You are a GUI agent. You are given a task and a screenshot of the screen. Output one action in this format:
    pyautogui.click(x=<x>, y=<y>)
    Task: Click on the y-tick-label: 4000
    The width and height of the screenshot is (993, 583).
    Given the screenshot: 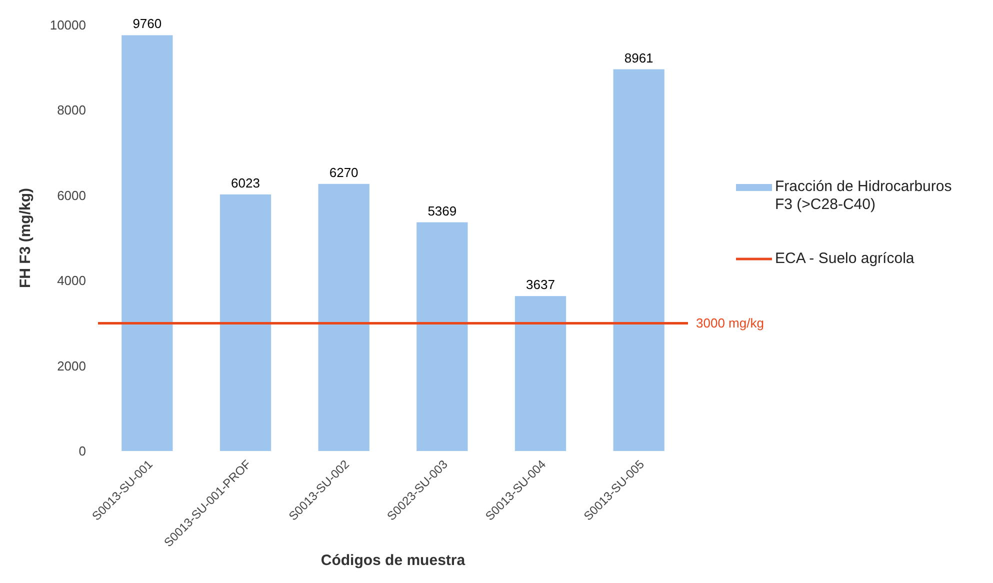 What is the action you would take?
    pyautogui.click(x=71, y=280)
    